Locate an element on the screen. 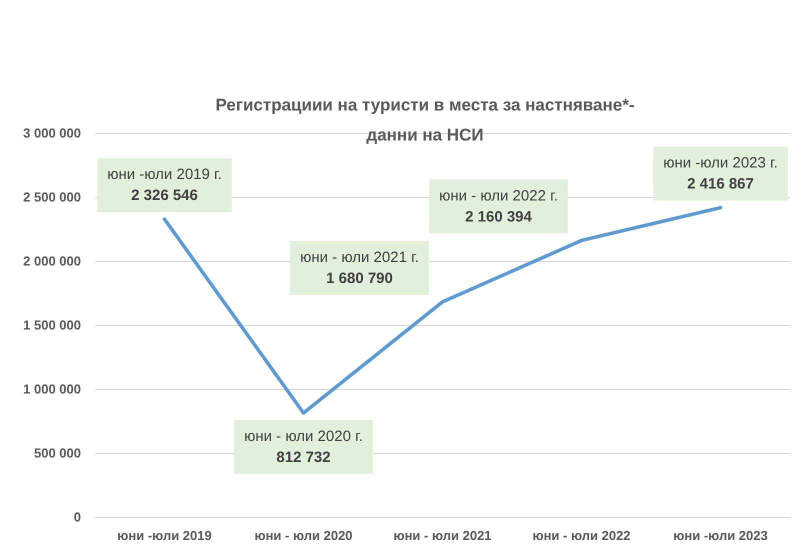 The image size is (800, 550). y-tick-label: 0 is located at coordinates (77, 517).